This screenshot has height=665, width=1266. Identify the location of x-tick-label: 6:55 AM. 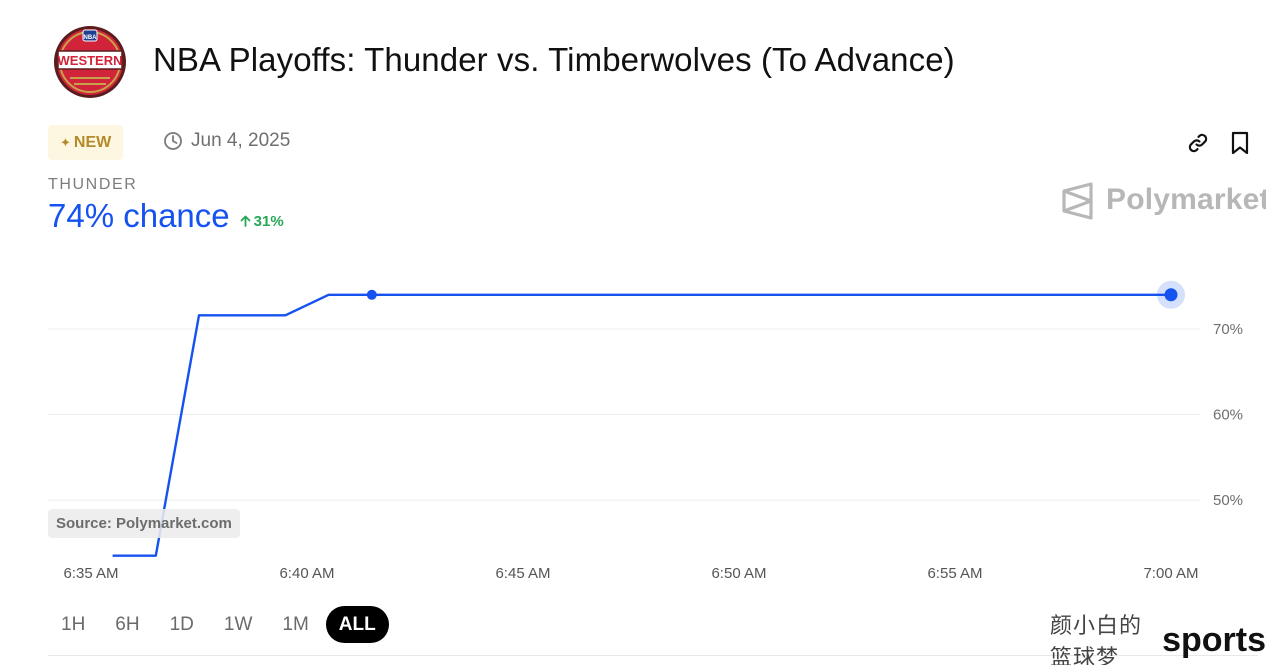
(954, 573).